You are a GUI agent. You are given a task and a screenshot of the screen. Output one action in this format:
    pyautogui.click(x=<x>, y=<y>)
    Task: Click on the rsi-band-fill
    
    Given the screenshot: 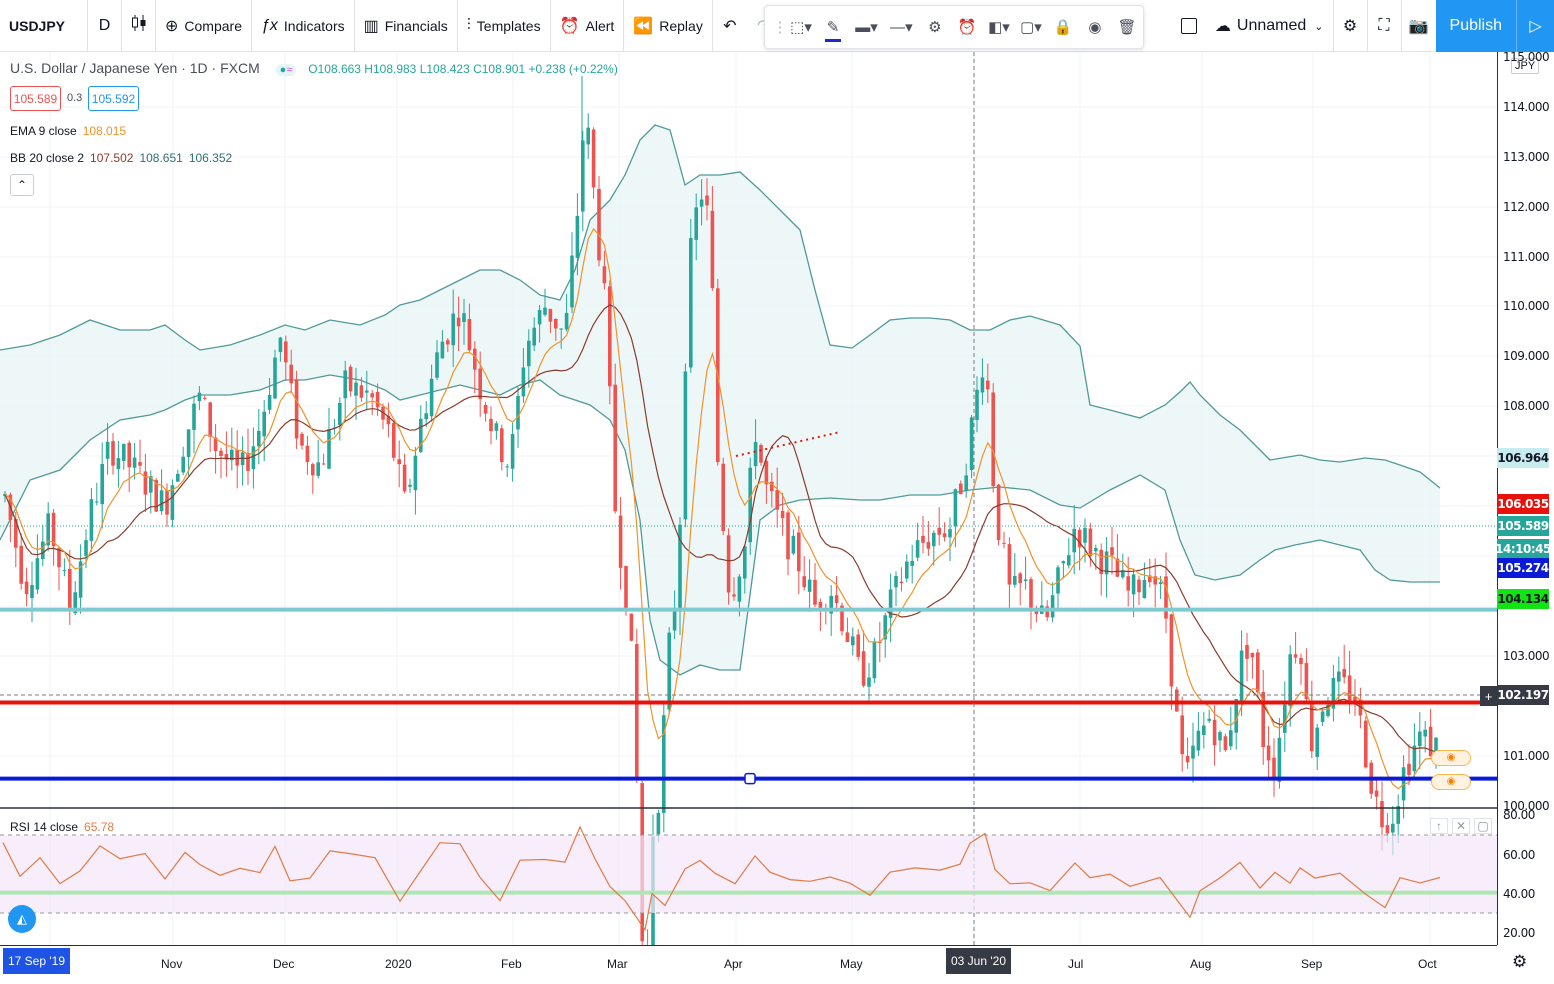 What is the action you would take?
    pyautogui.click(x=748, y=874)
    